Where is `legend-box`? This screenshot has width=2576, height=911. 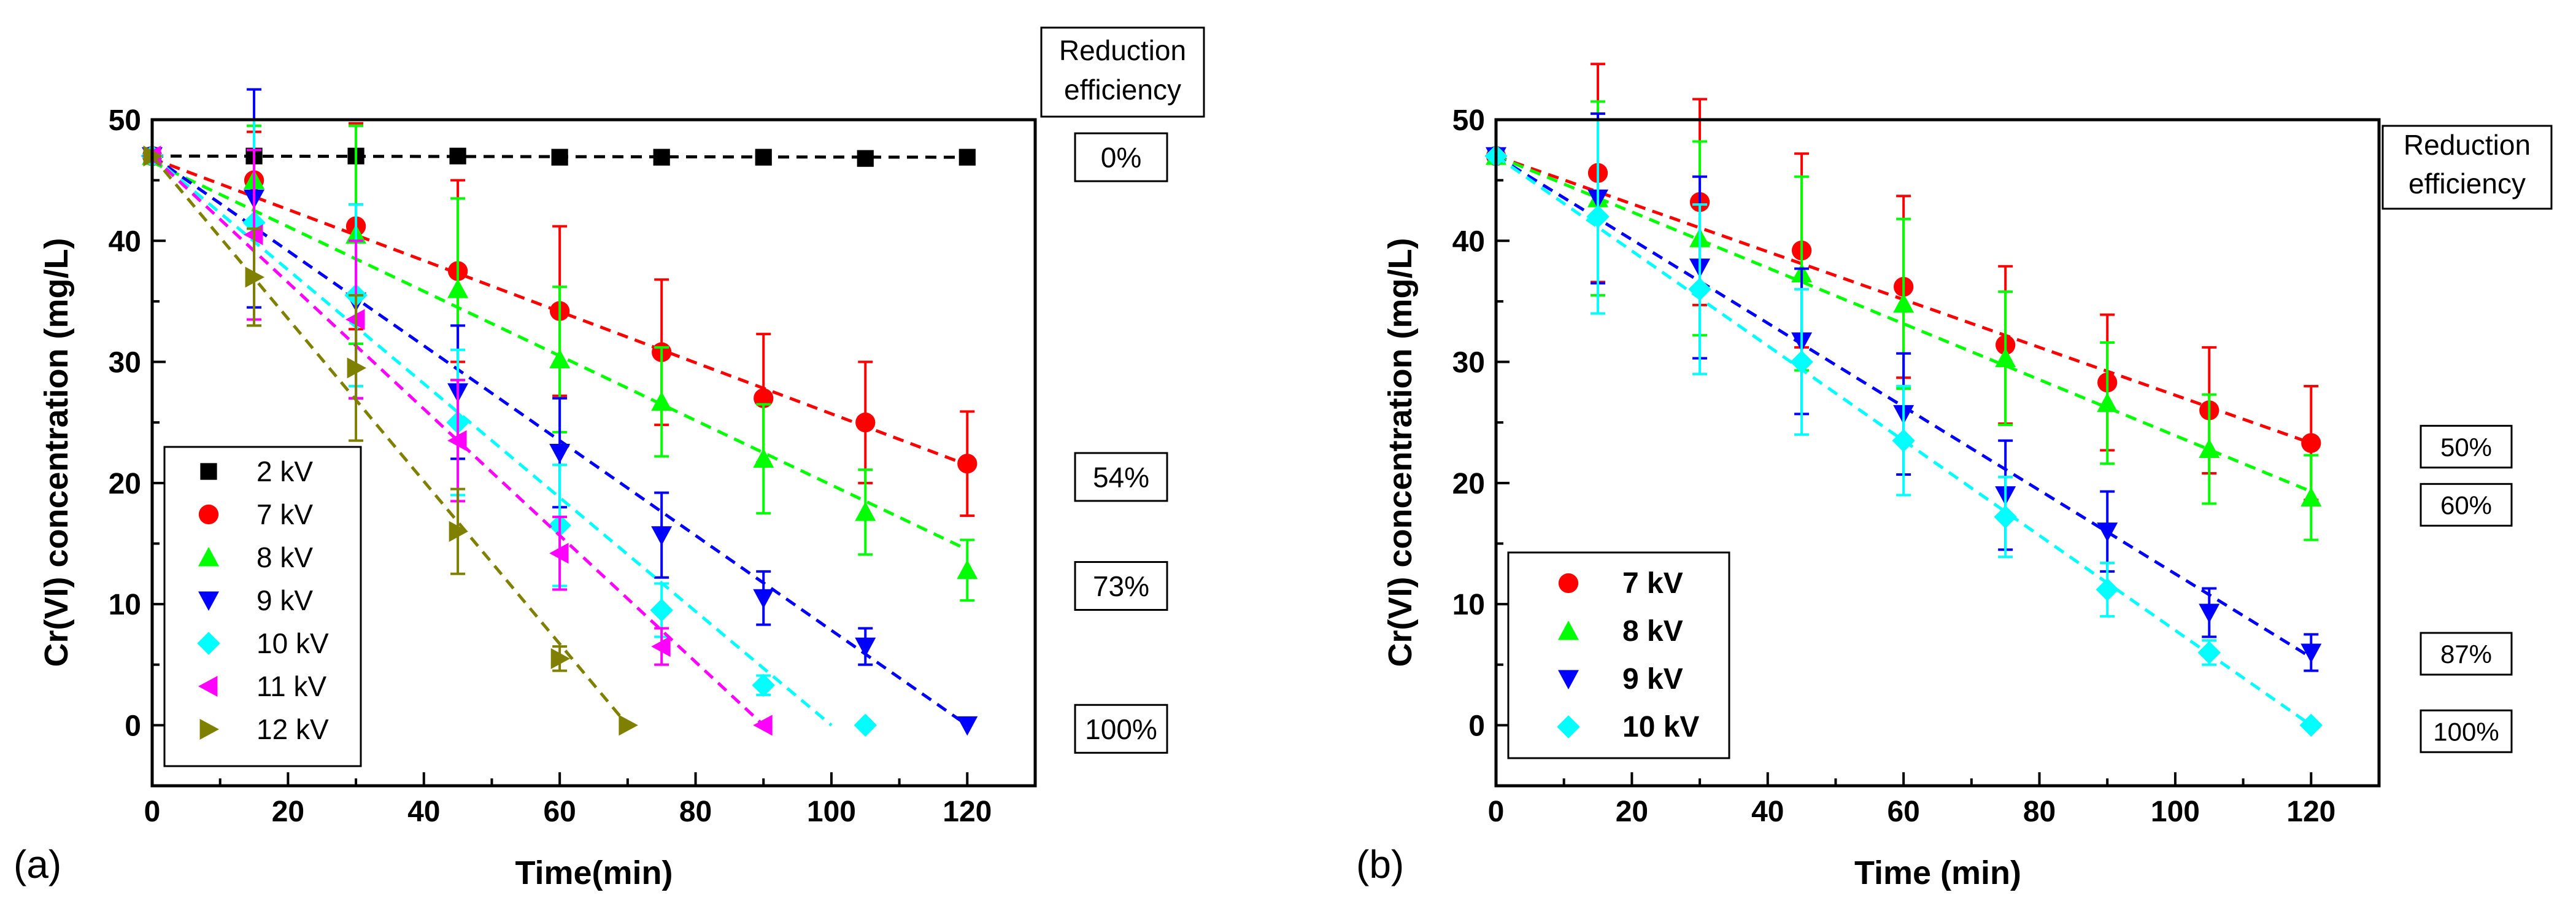
legend-box is located at coordinates (262, 606).